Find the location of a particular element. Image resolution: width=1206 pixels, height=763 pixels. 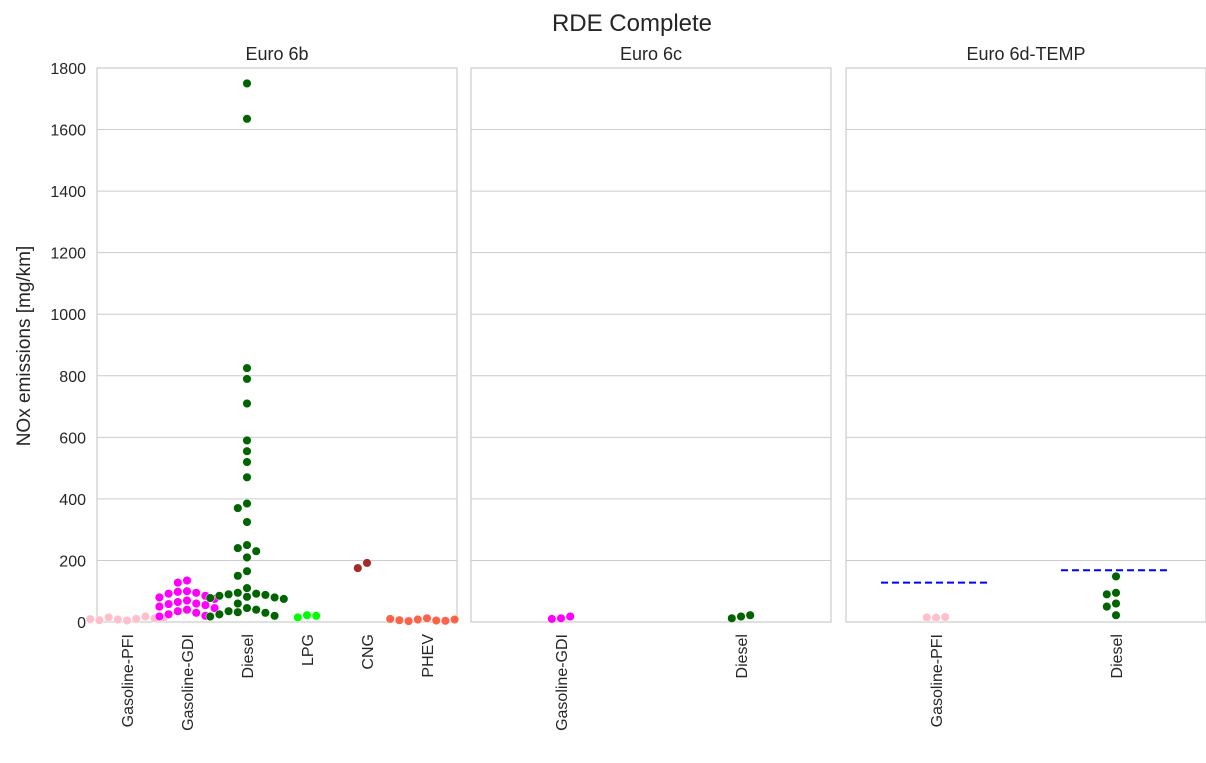

y-tick-label: 800 is located at coordinates (72, 377).